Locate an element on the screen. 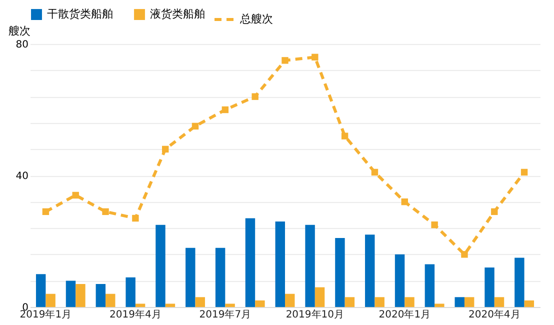  x-tick-label: 2019年4月 is located at coordinates (136, 314).